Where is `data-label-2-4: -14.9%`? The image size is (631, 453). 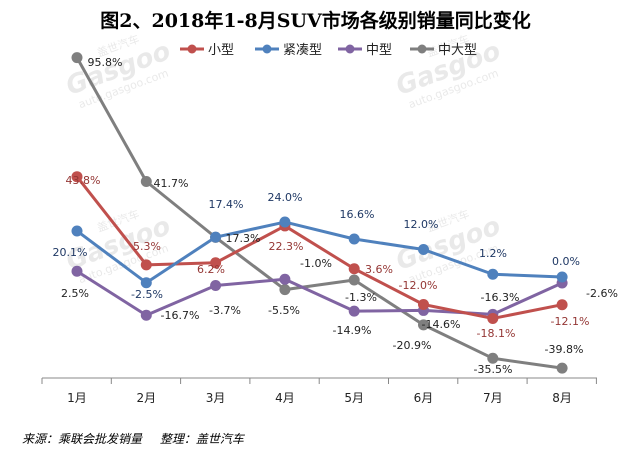
data-label-2-4: -14.9% is located at coordinates (352, 330).